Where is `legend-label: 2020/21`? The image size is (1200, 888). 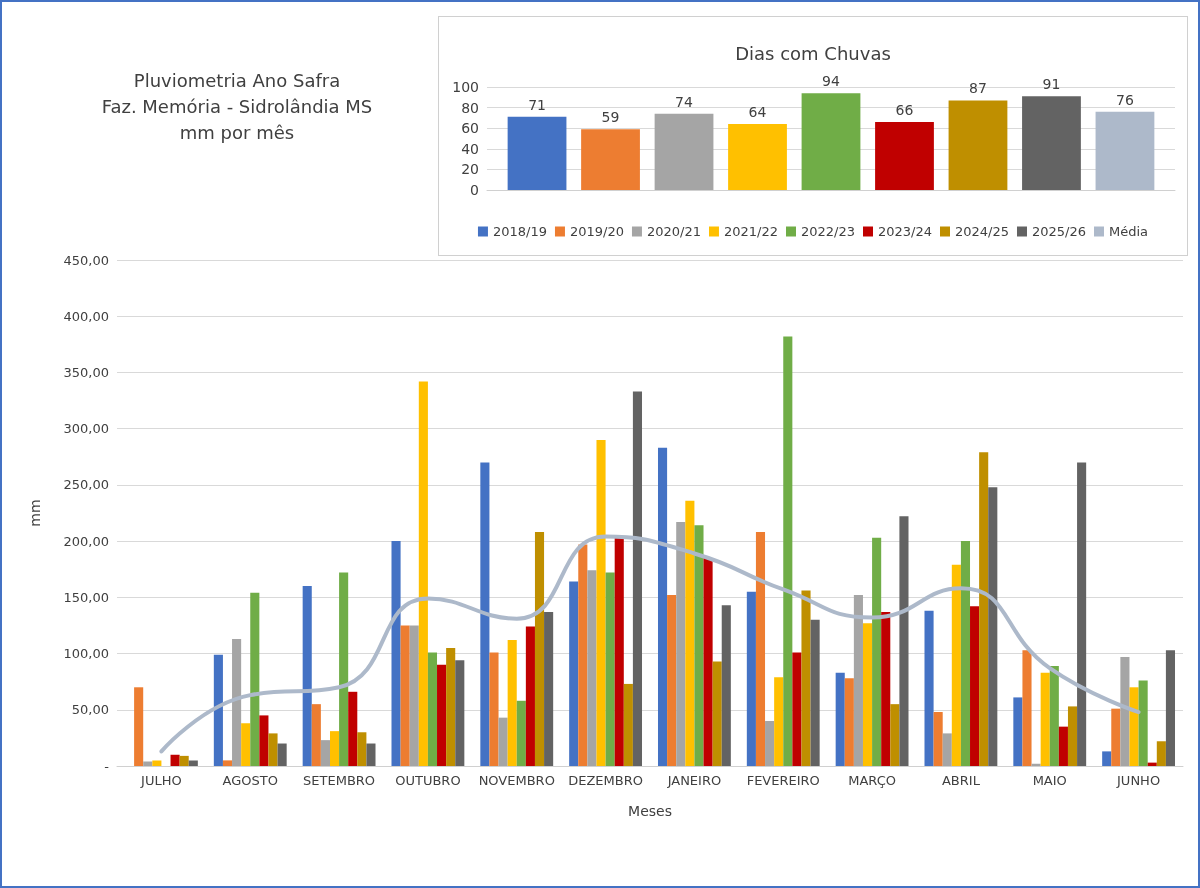
legend-label: 2020/21 is located at coordinates (673, 231).